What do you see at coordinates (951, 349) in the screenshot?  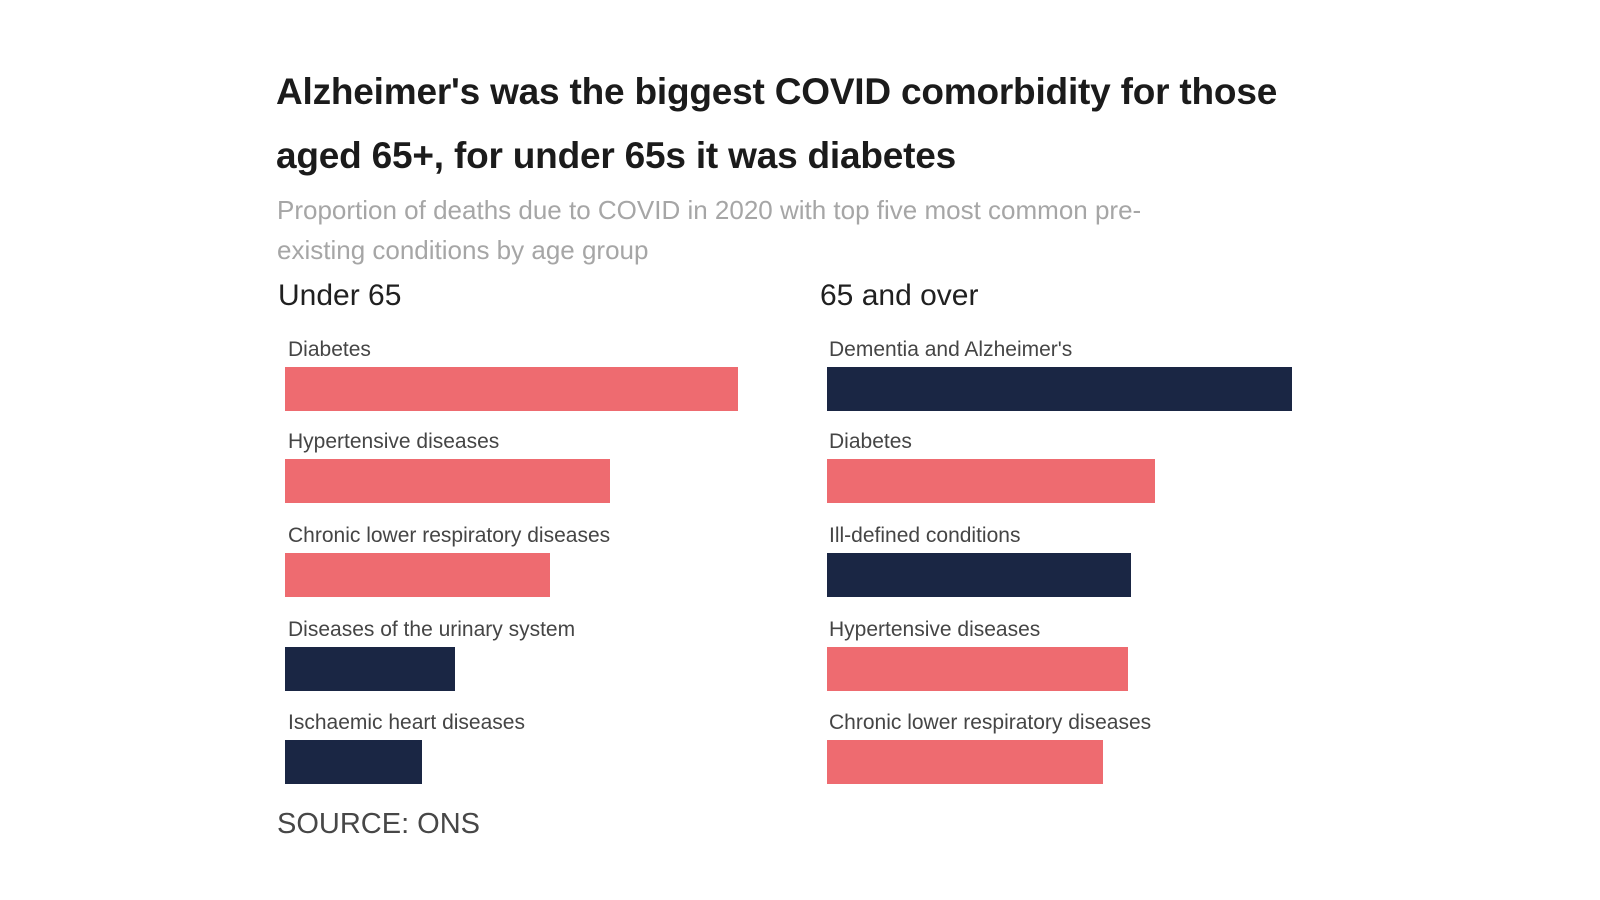 I see `bar-label: Dementia and Alzheimer's` at bounding box center [951, 349].